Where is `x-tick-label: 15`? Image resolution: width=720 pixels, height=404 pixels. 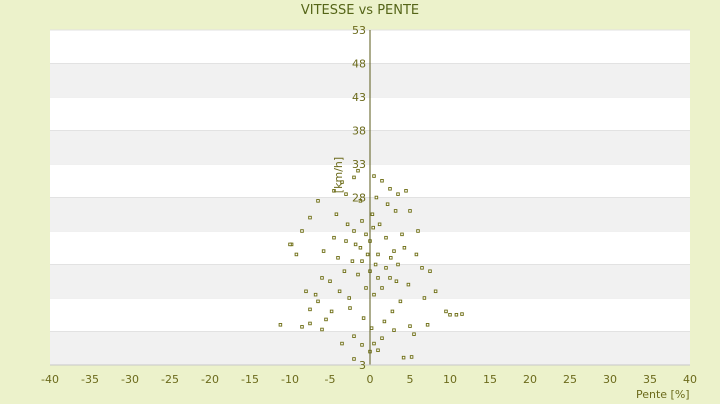 x-tick-label: 15 is located at coordinates (490, 379).